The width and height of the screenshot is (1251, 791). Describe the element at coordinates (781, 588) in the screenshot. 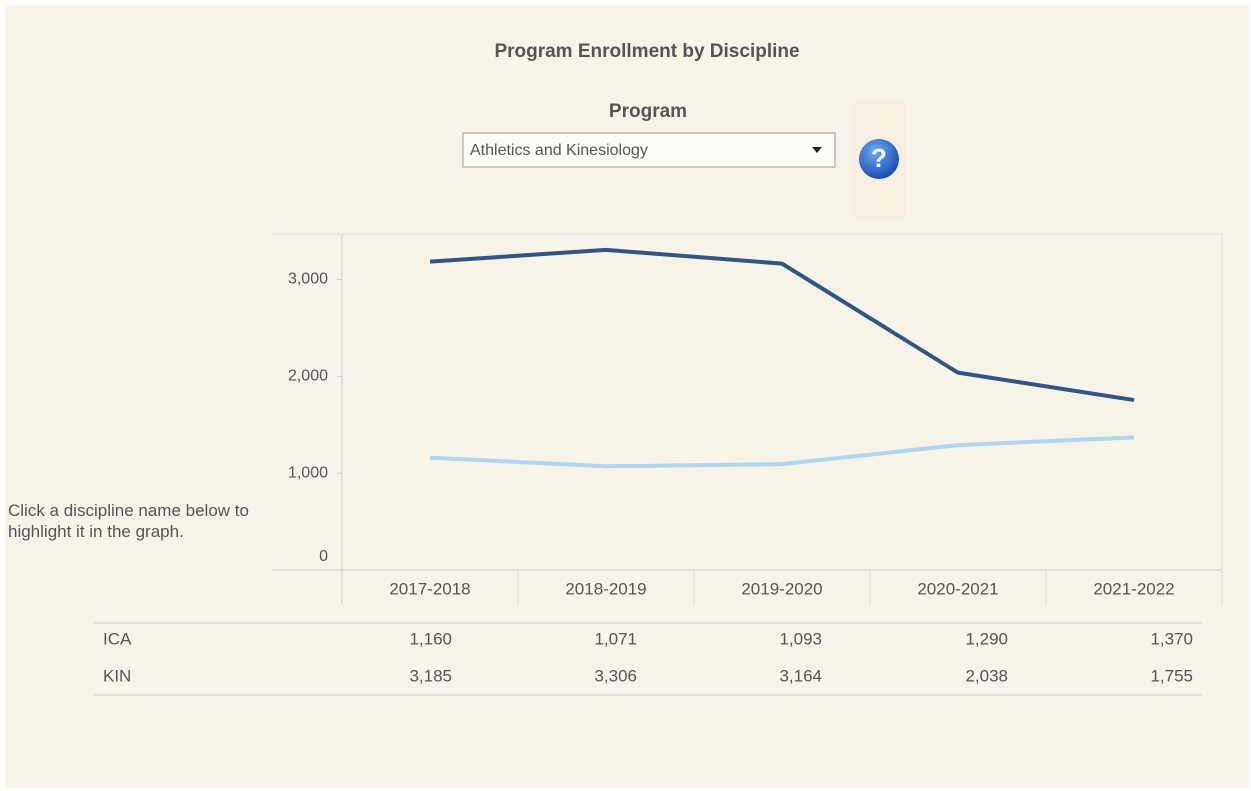

I see `x-tick-label: 2019-2020` at that location.